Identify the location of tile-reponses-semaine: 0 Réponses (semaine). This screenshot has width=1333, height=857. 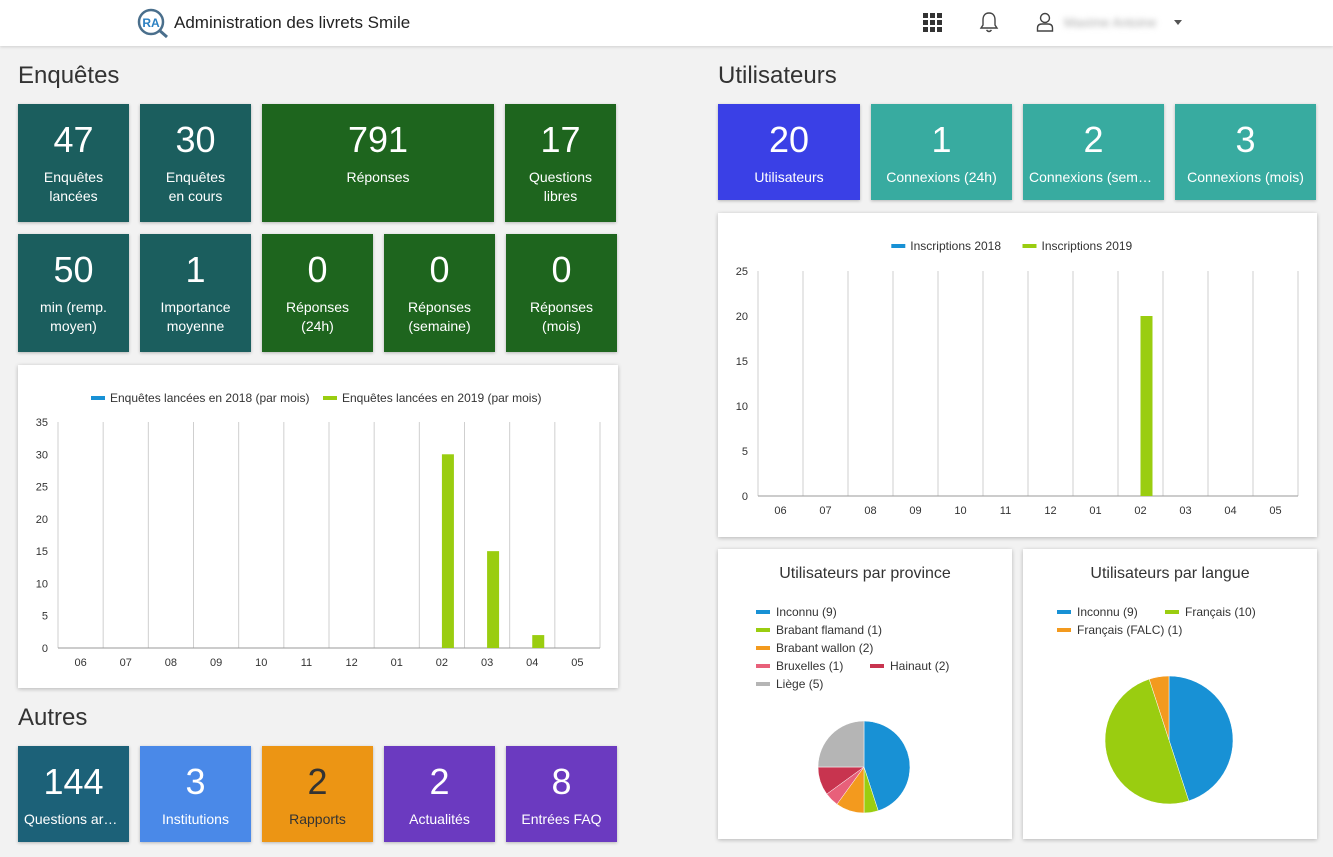
(439, 293).